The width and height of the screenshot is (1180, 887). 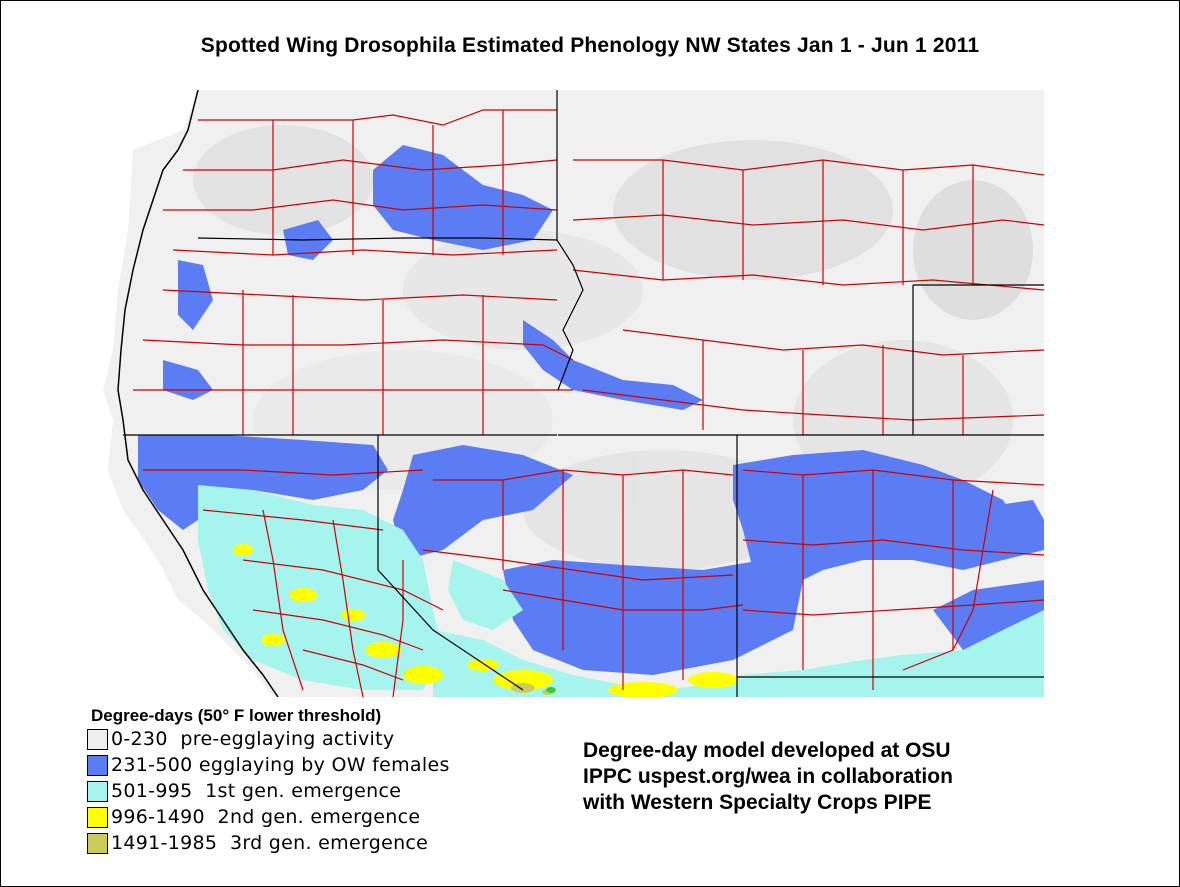 I want to click on legend-label: 996-1490 2nd gen. emergence, so click(x=266, y=817).